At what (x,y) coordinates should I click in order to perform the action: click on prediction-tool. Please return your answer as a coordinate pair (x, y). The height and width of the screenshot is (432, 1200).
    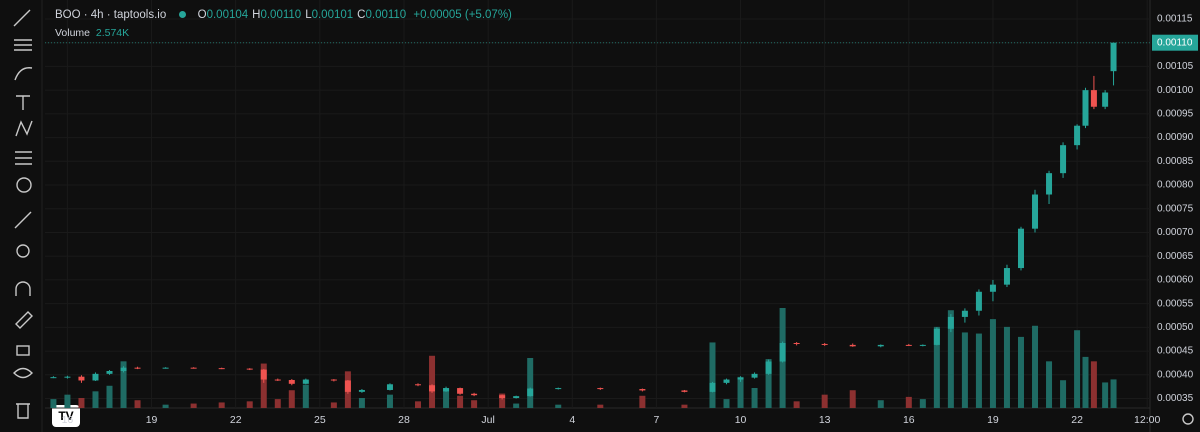
    Looking at the image, I should click on (23, 158).